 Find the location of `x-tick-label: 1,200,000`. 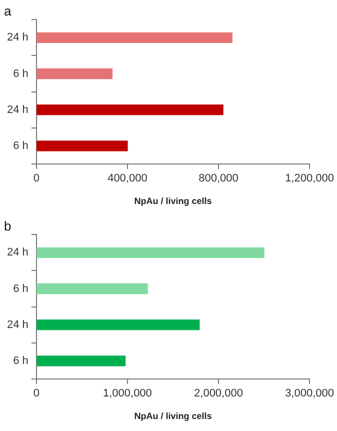

x-tick-label: 1,200,000 is located at coordinates (309, 178).